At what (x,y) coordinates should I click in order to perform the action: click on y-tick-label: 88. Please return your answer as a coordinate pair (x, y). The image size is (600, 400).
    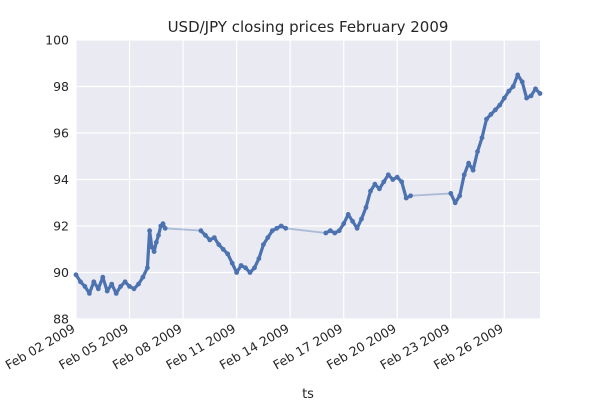
    Looking at the image, I should click on (61, 319).